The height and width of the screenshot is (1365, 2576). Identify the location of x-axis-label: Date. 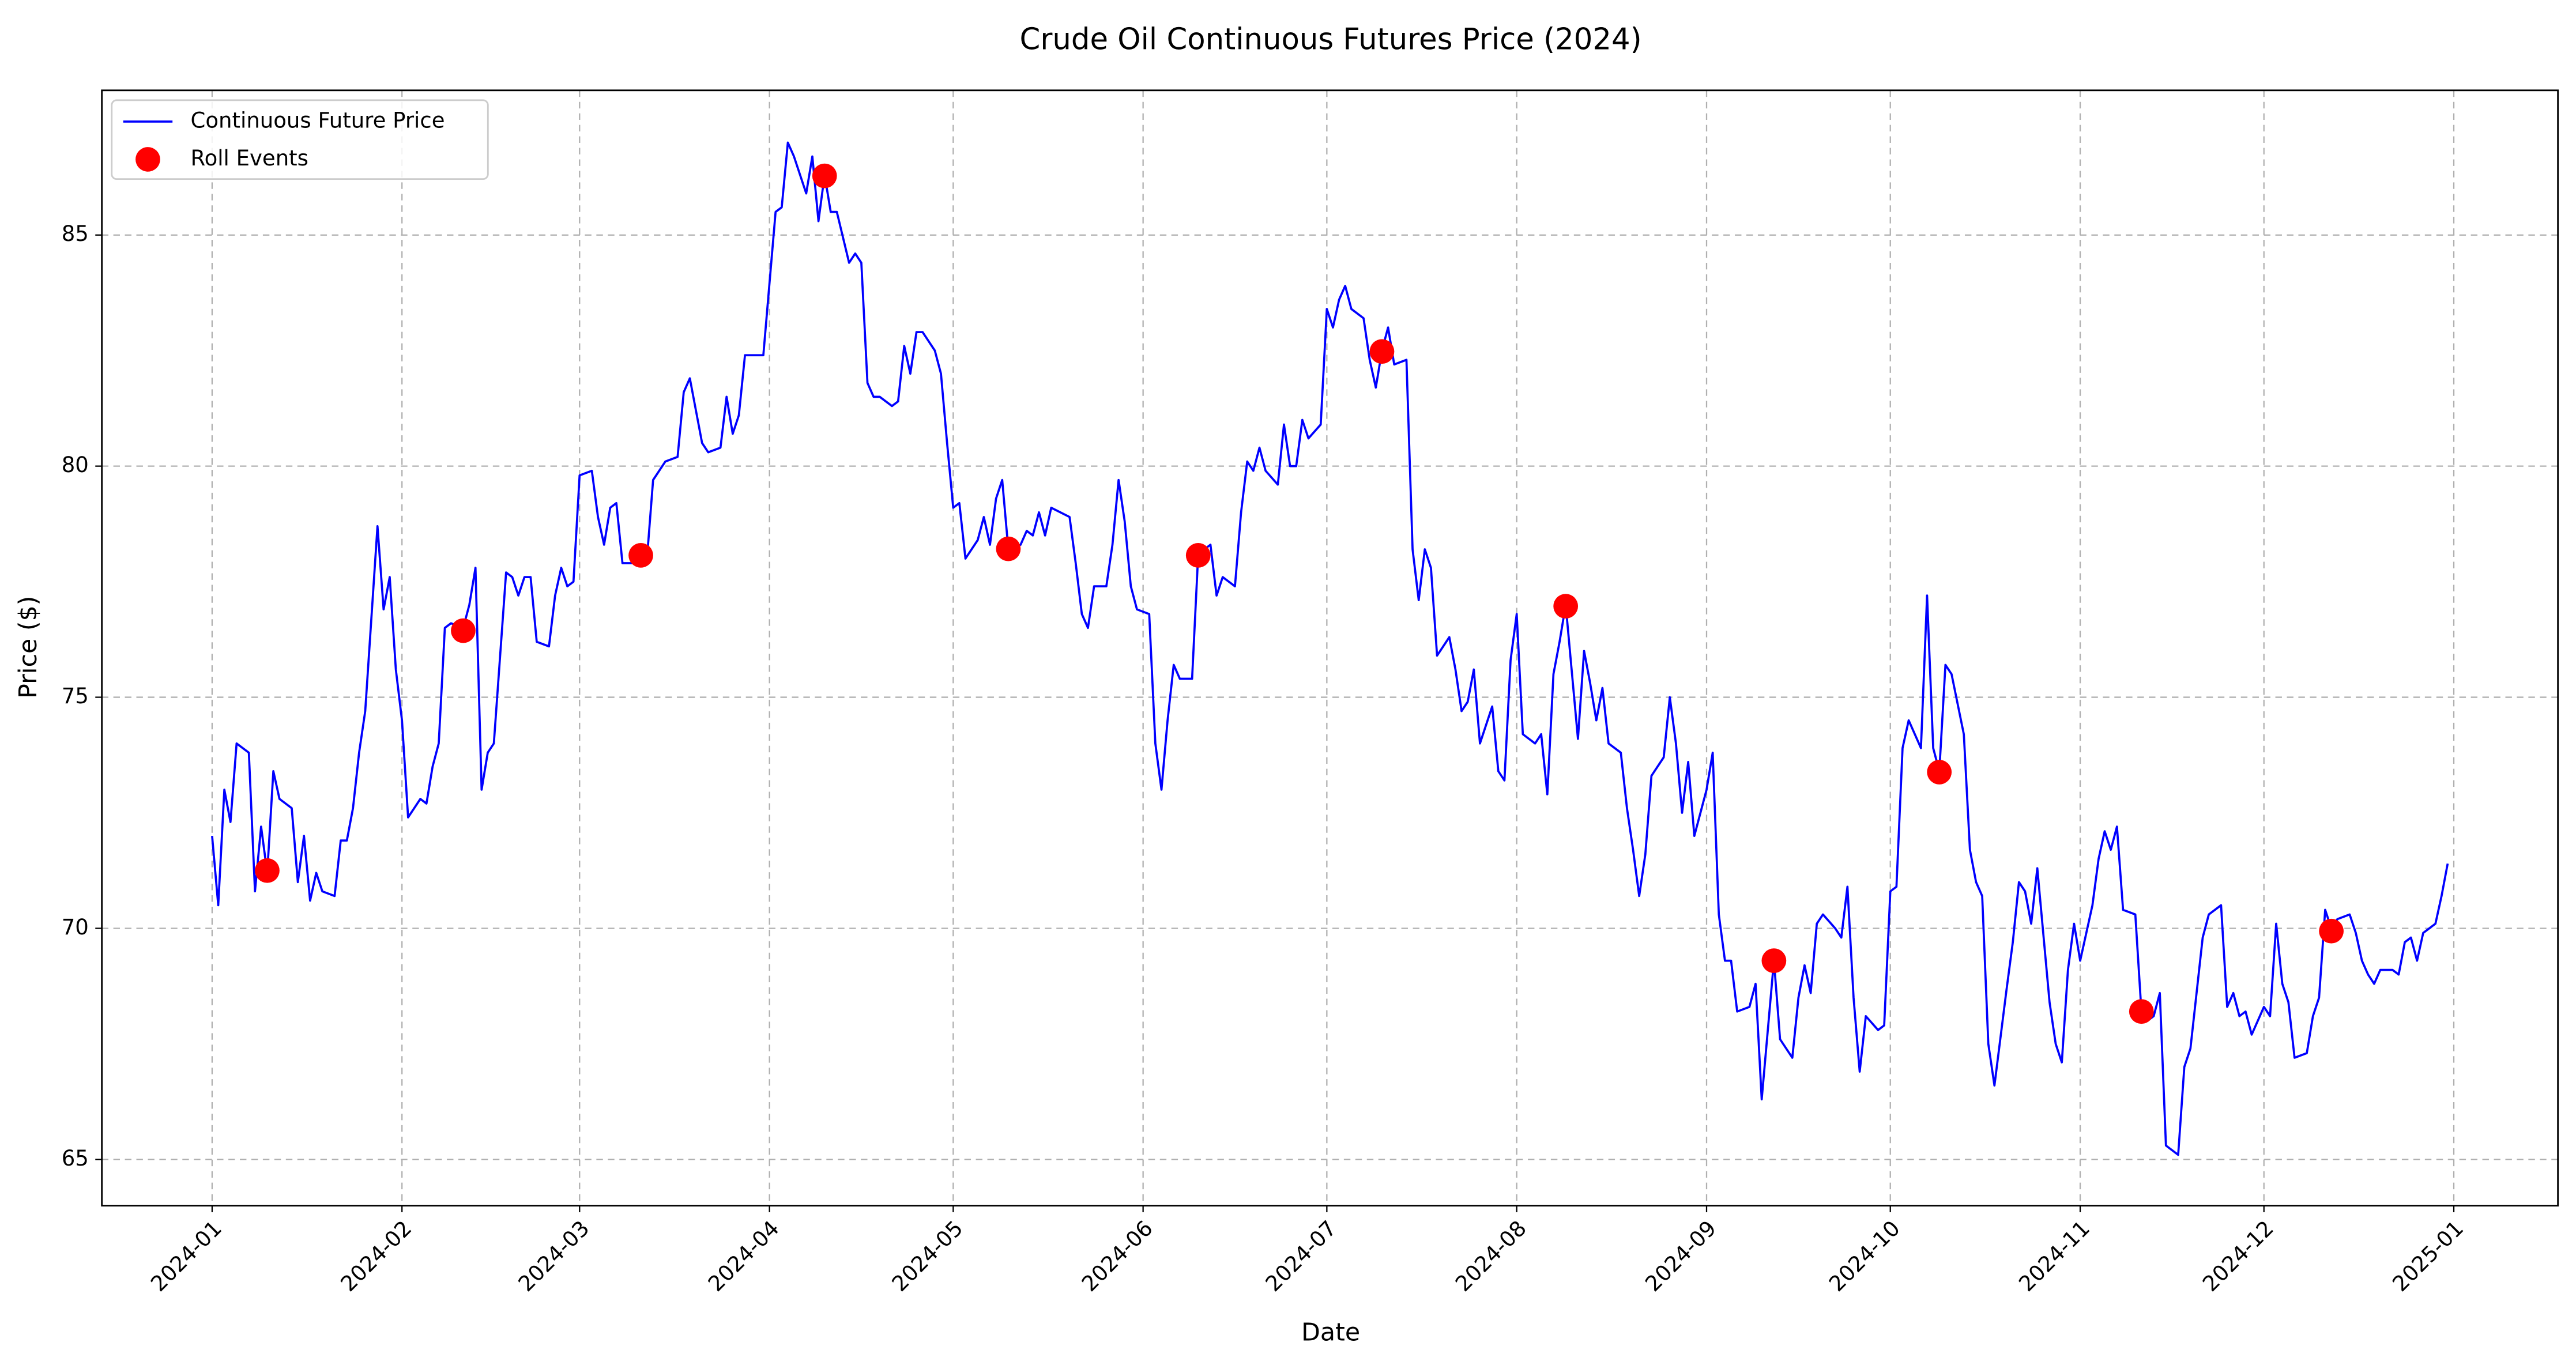
(1330, 1333).